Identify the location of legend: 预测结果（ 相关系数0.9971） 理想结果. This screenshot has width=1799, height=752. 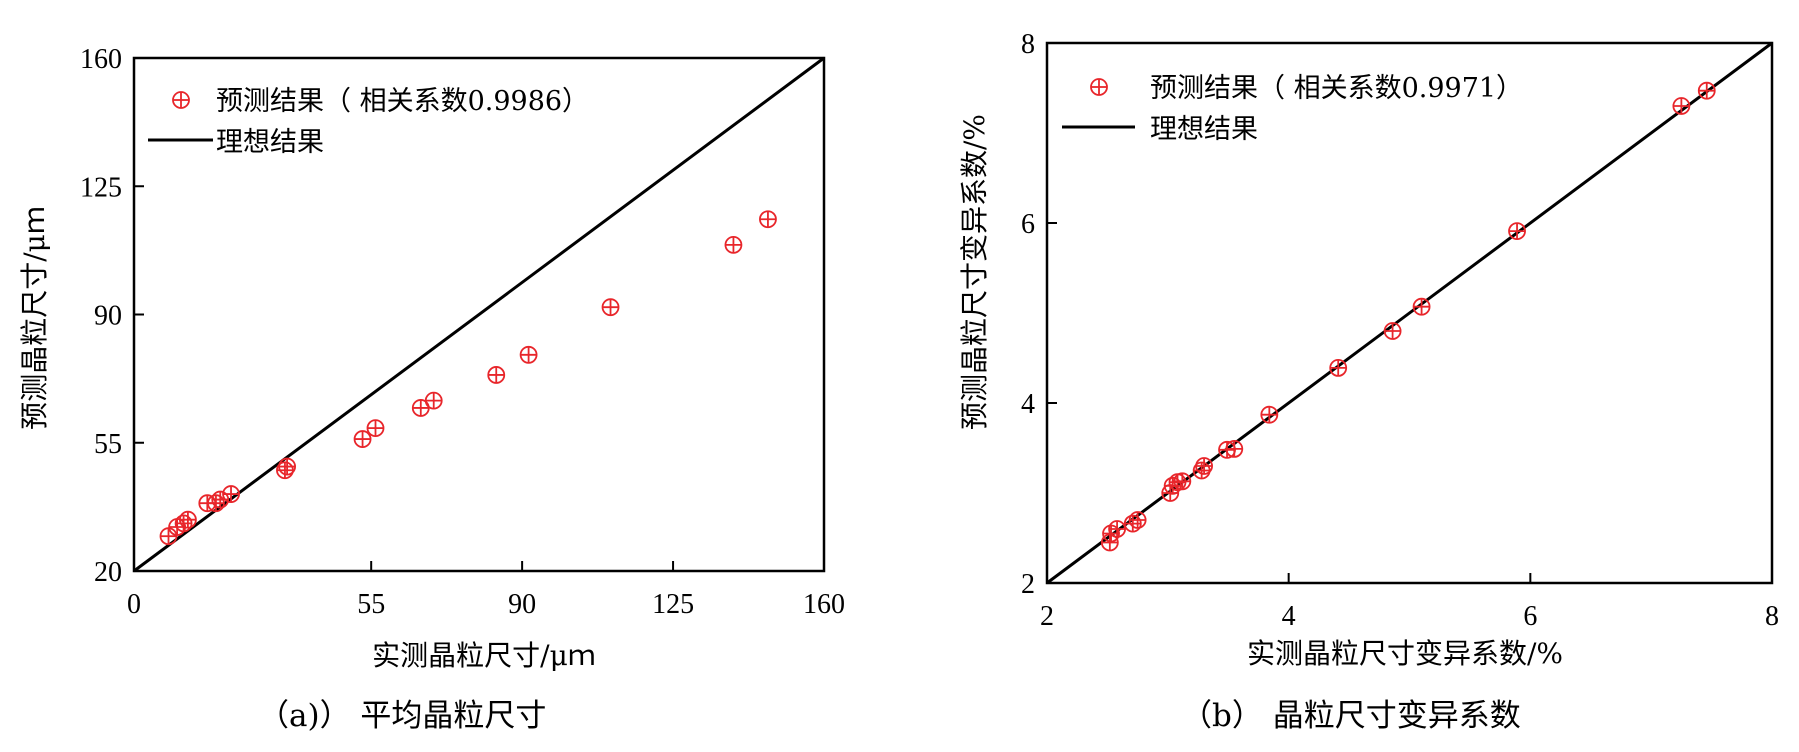
(1292, 109).